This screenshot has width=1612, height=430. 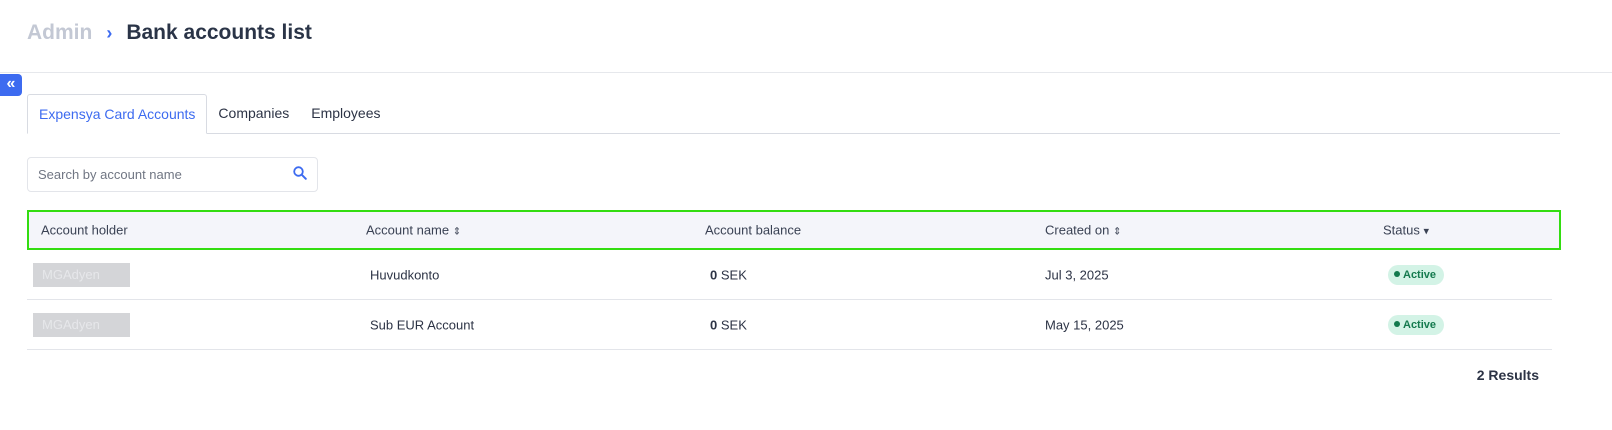 What do you see at coordinates (84, 230) in the screenshot?
I see `header-account-holder: Account holder` at bounding box center [84, 230].